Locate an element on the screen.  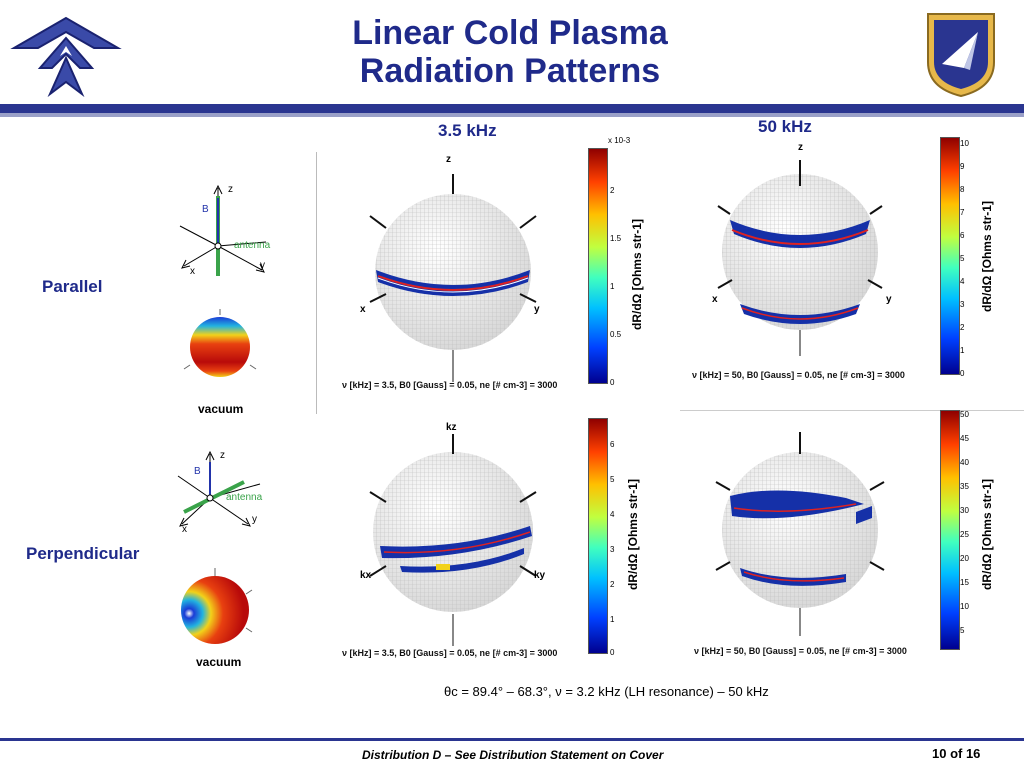
colorbar1-tick: 1 is located at coordinates (612, 286).